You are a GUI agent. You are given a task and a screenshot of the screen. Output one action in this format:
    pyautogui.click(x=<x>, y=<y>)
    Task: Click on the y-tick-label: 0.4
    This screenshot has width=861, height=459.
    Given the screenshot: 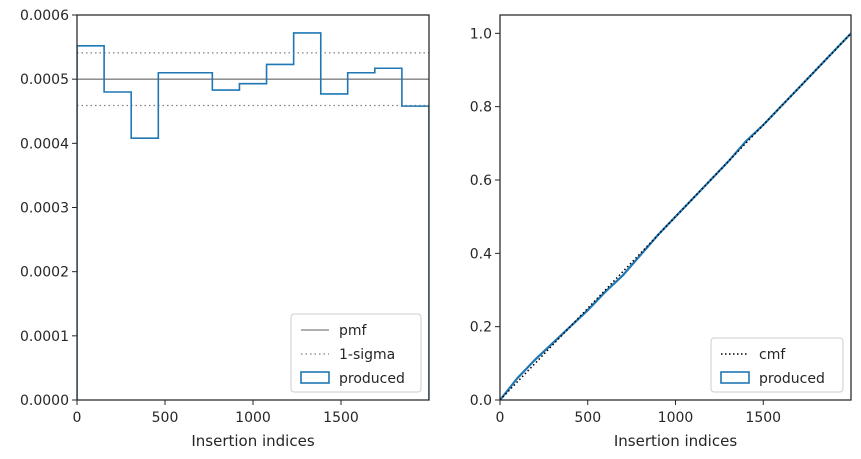 What is the action you would take?
    pyautogui.click(x=481, y=254)
    